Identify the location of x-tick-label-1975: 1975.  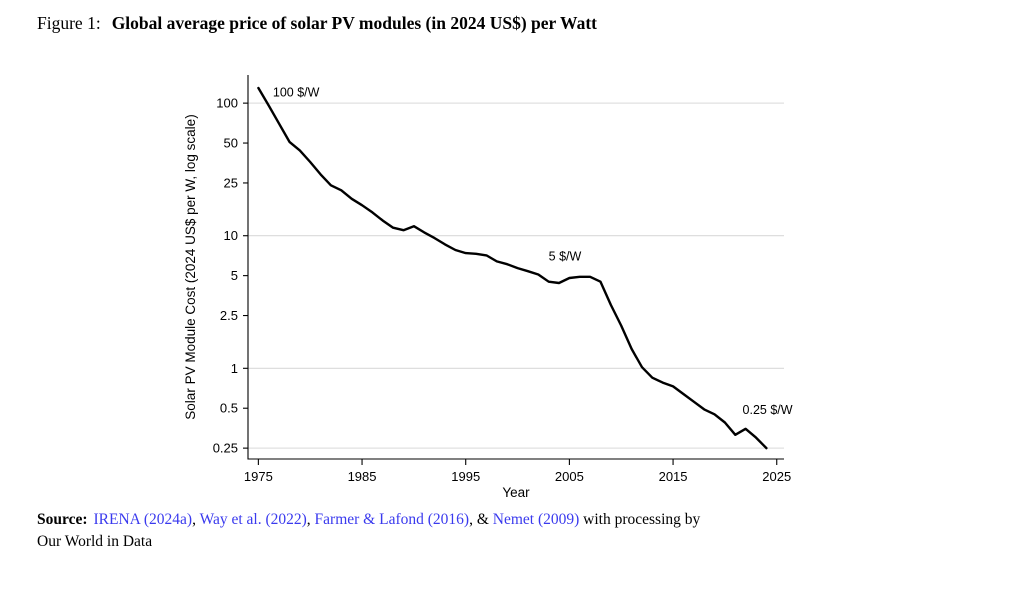
(258, 476).